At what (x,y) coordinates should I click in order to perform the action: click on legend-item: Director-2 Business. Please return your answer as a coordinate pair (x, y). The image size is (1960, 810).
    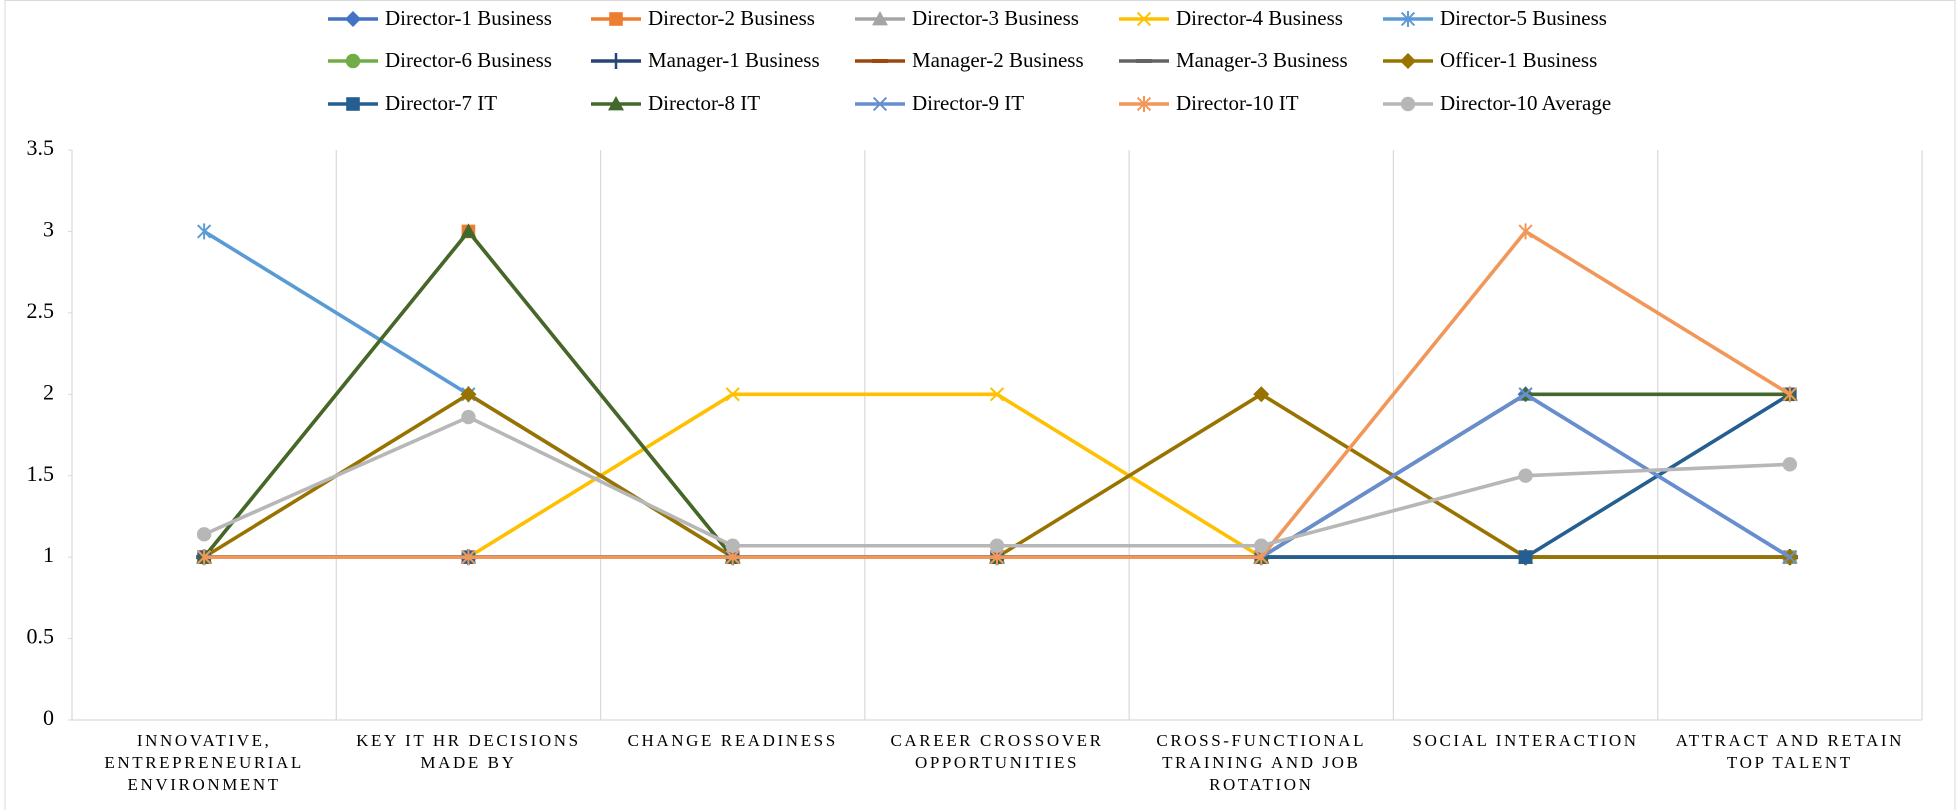
    Looking at the image, I should click on (703, 18).